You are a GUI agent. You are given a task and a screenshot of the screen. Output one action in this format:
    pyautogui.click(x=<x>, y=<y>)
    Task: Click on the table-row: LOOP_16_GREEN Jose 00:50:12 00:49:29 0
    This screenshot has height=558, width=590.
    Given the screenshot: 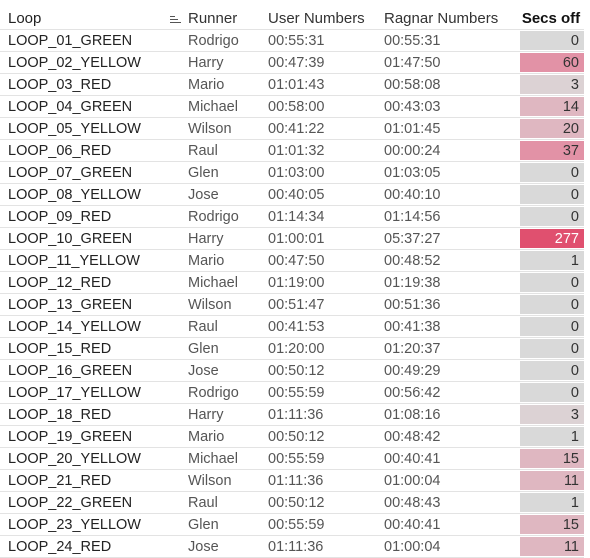 What is the action you would take?
    pyautogui.click(x=292, y=370)
    